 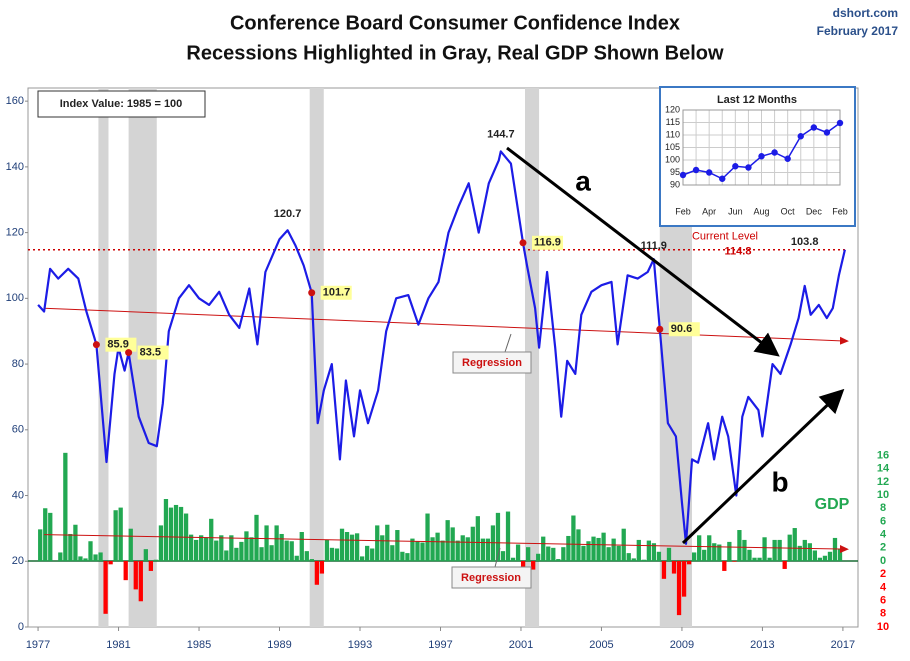 What do you see at coordinates (18, 561) in the screenshot?
I see `y-tick-label: 20` at bounding box center [18, 561].